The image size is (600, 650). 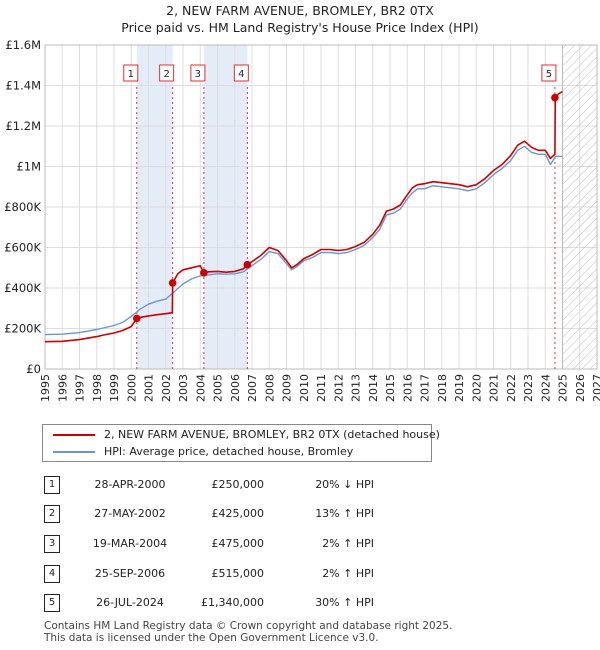 I want to click on x-tick-label: 2022, so click(x=511, y=388).